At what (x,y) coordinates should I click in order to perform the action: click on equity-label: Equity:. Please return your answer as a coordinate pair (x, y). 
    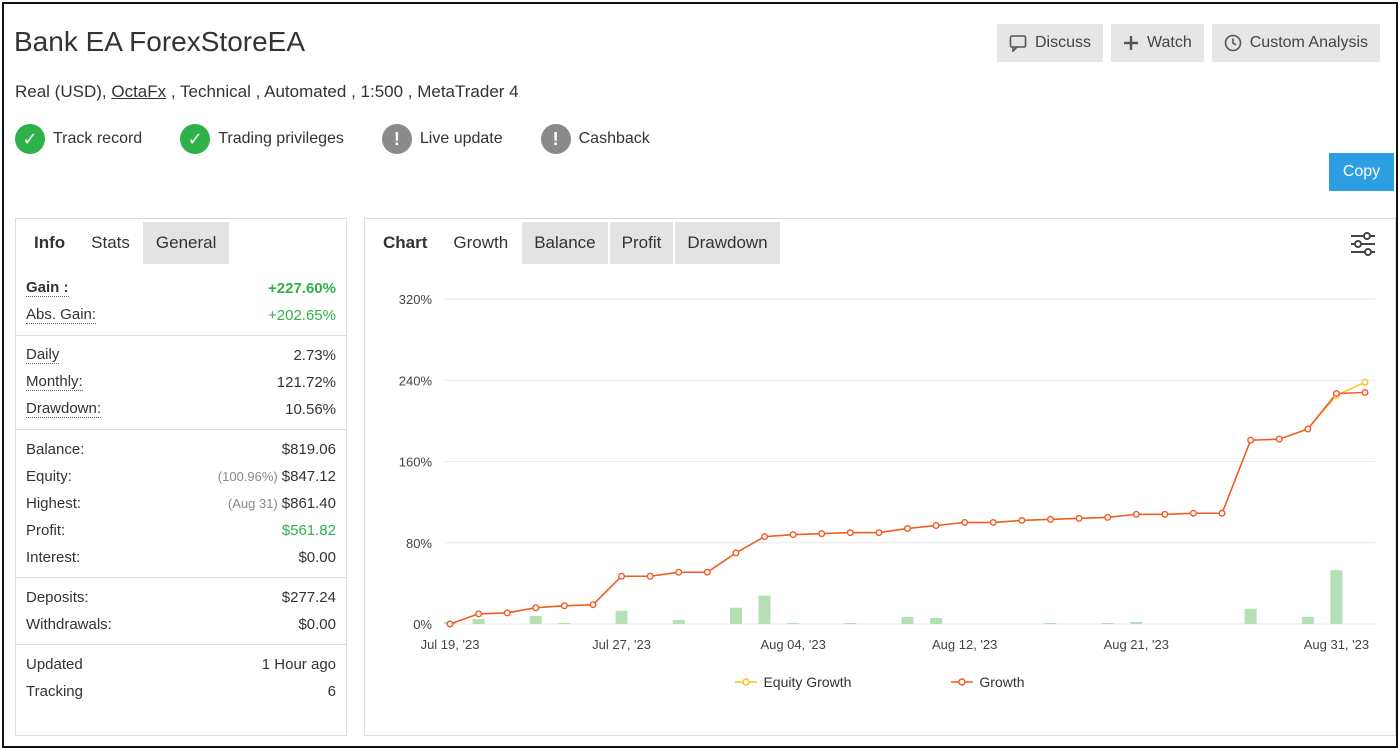
    Looking at the image, I should click on (49, 476).